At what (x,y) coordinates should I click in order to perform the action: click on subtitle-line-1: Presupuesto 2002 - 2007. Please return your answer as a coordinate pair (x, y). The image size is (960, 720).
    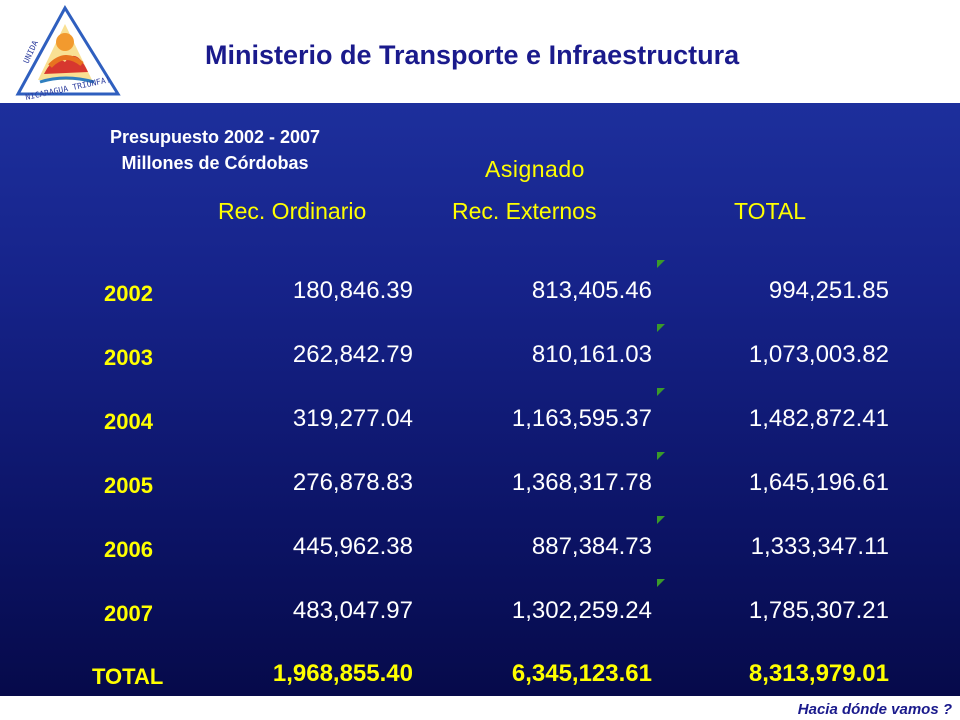
    Looking at the image, I should click on (215, 137).